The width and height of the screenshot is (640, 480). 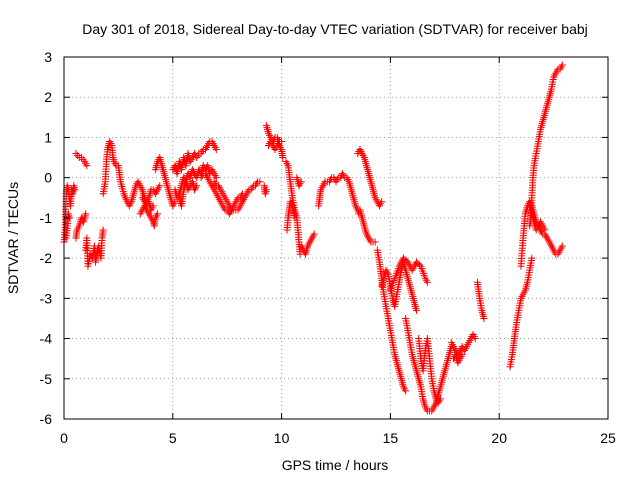 What do you see at coordinates (13, 238) in the screenshot?
I see `y-axis-label: SDTVAR / TECUs` at bounding box center [13, 238].